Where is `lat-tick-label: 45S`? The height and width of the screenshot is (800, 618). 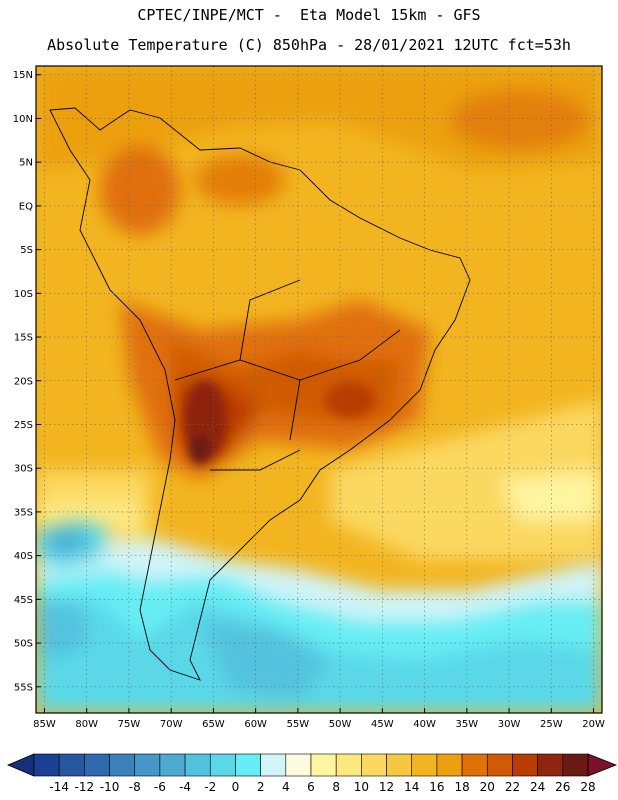
lat-tick-label: 45S is located at coordinates (23, 600).